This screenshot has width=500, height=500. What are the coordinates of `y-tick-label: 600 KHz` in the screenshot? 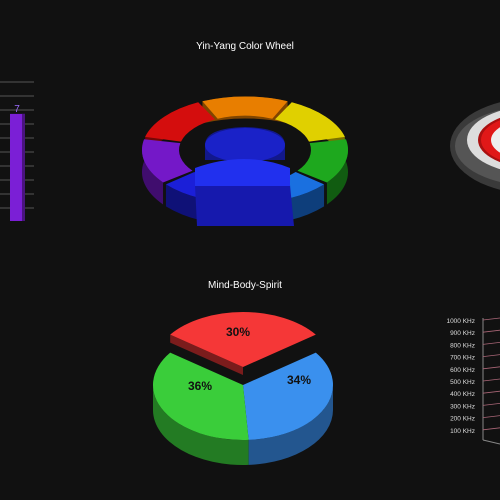 It's located at (462, 370).